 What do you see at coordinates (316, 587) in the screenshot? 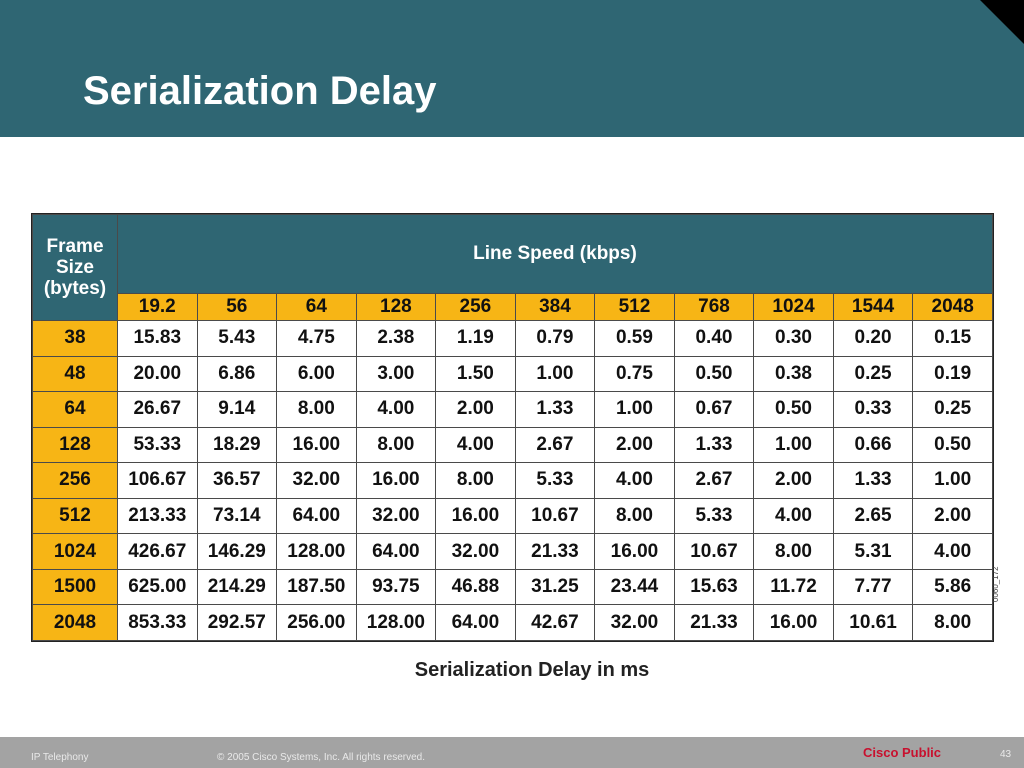
I see `delay-cell: 187.50` at bounding box center [316, 587].